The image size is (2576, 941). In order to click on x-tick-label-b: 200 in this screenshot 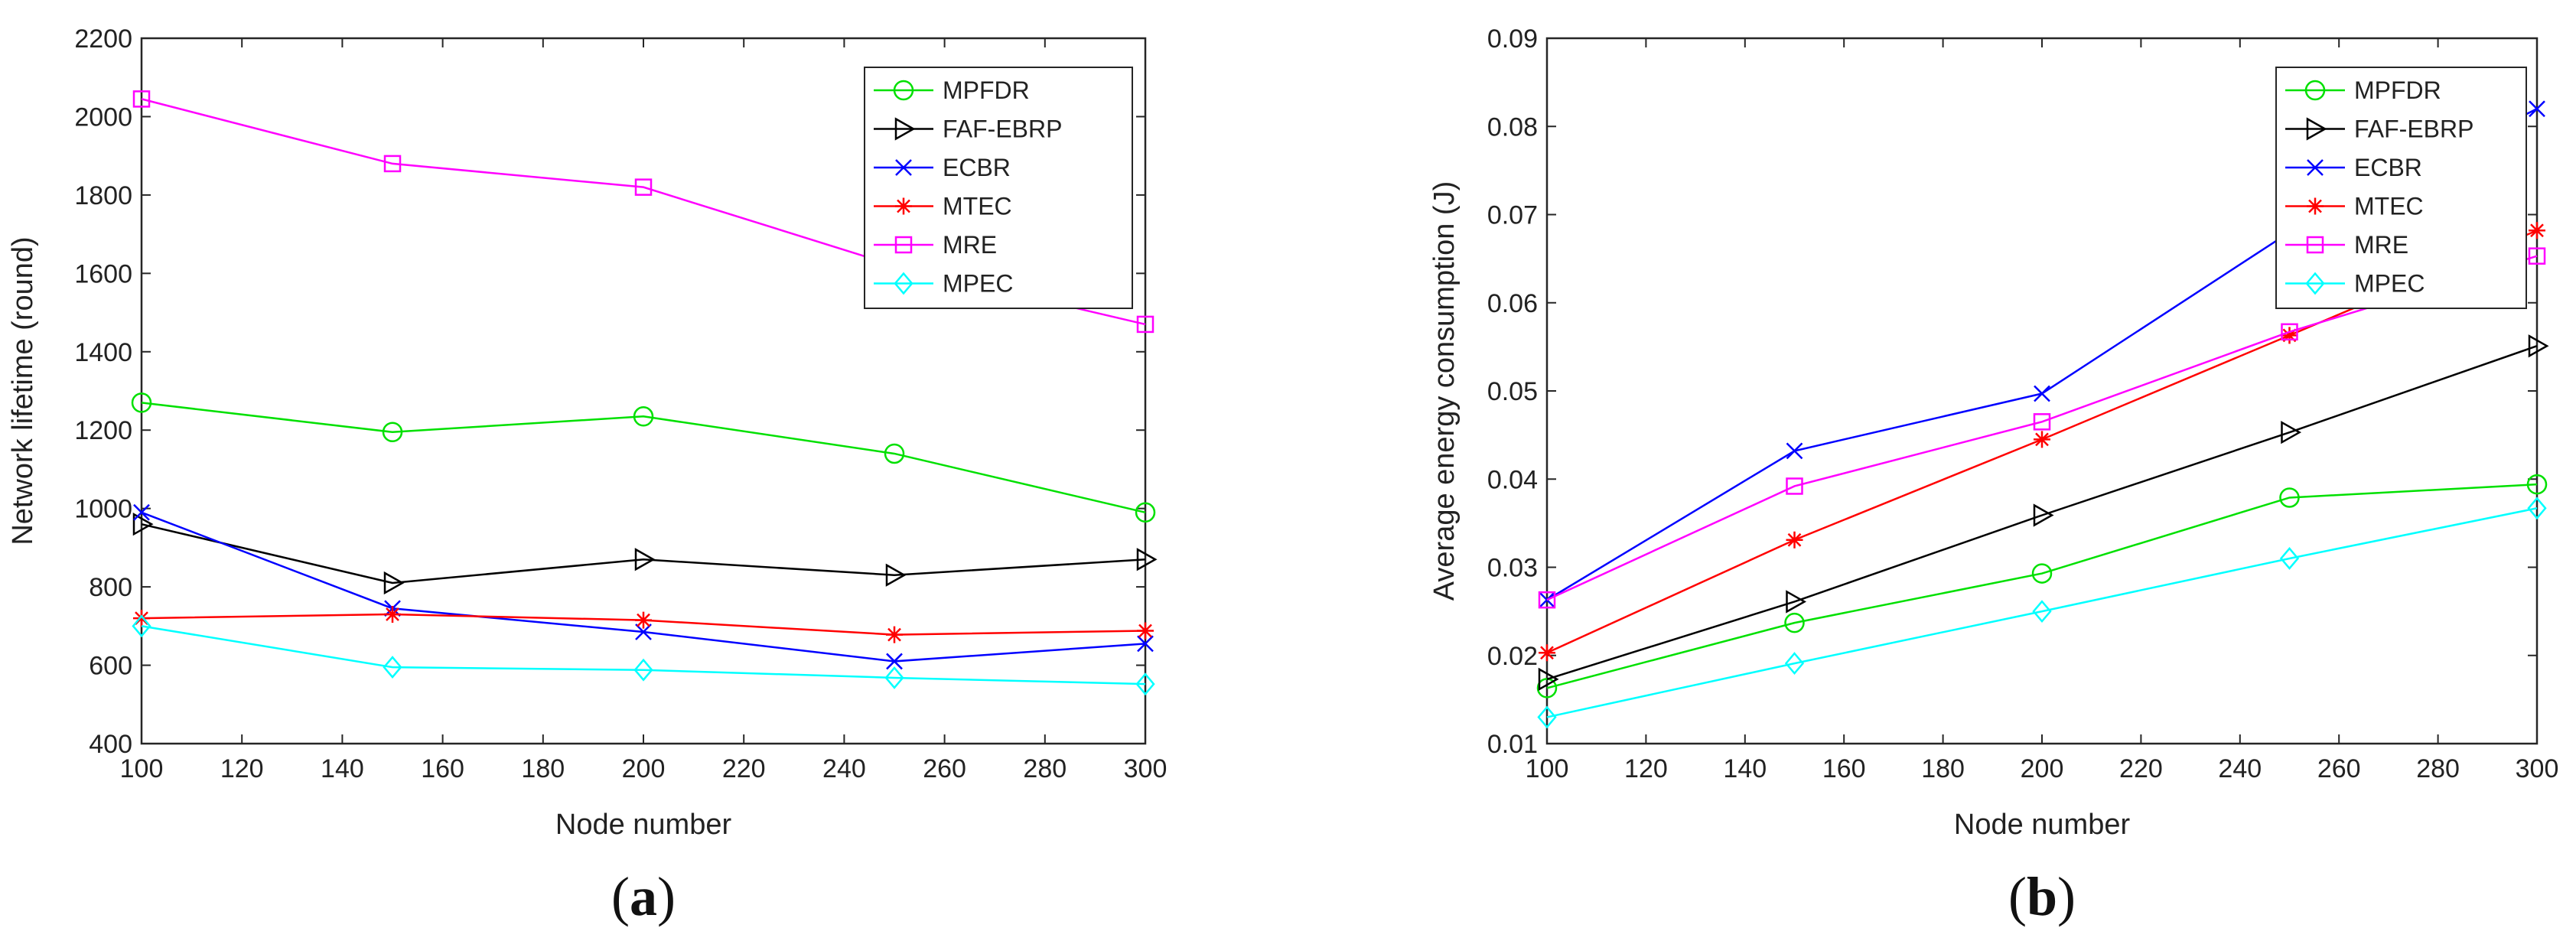, I will do `click(2043, 768)`.